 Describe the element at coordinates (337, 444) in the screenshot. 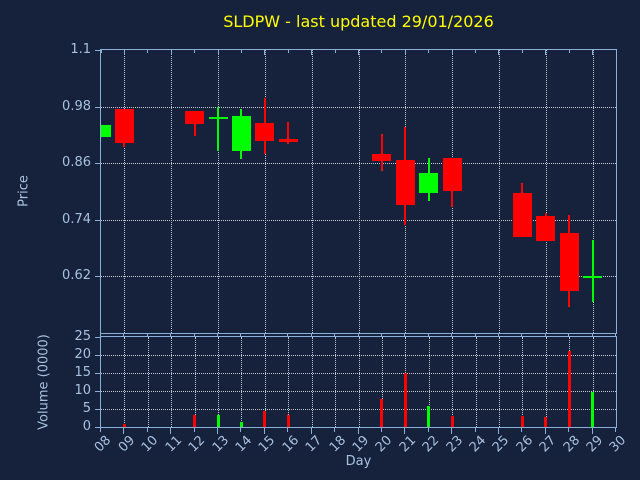

I see `x-tick-label: 18` at that location.